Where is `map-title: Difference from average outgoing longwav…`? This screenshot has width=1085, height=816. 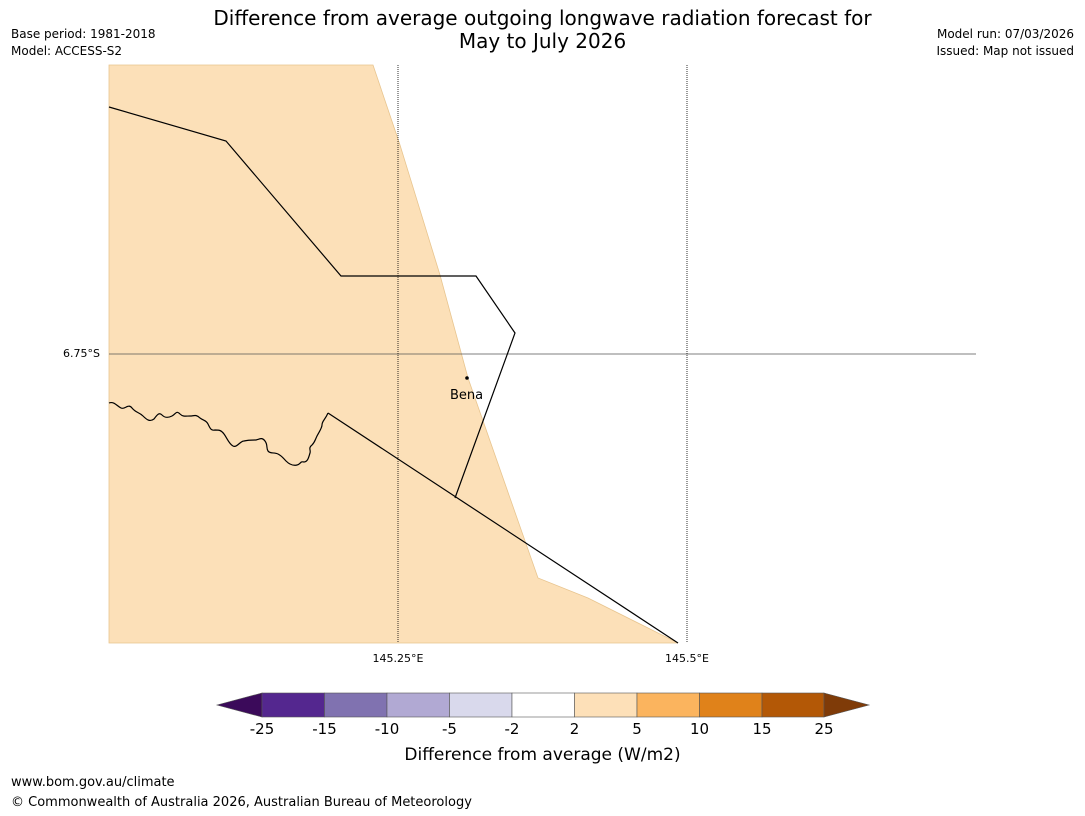
map-title: Difference from average outgoing longwav… is located at coordinates (542, 30).